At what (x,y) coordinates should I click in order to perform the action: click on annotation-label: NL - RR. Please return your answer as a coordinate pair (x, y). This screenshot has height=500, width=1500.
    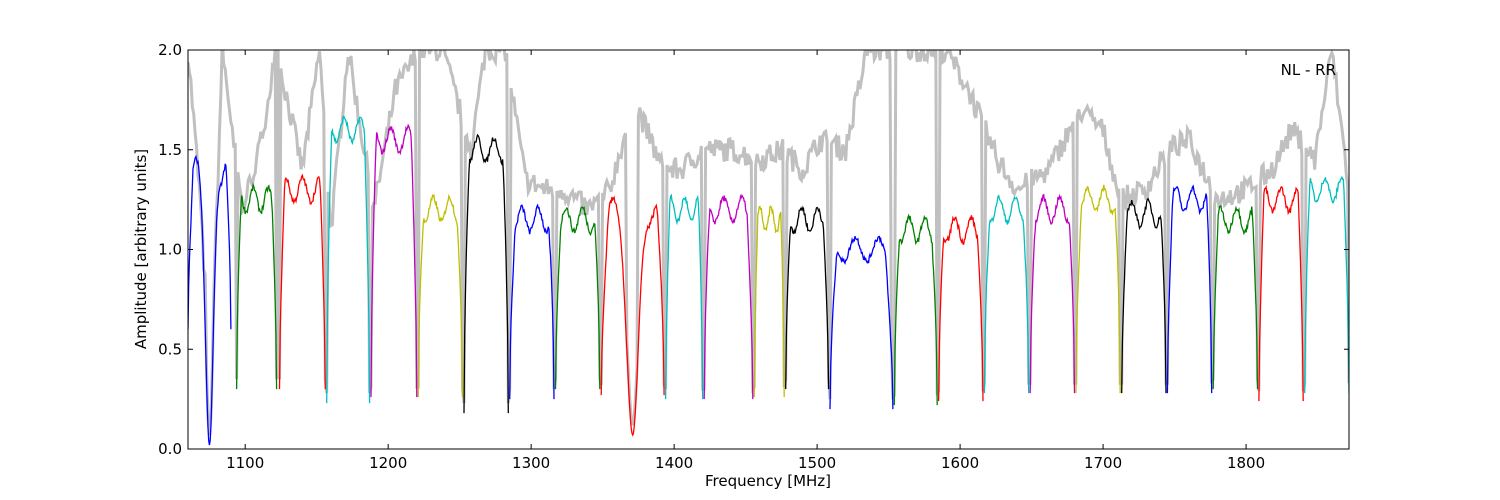
    Looking at the image, I should click on (1308, 70).